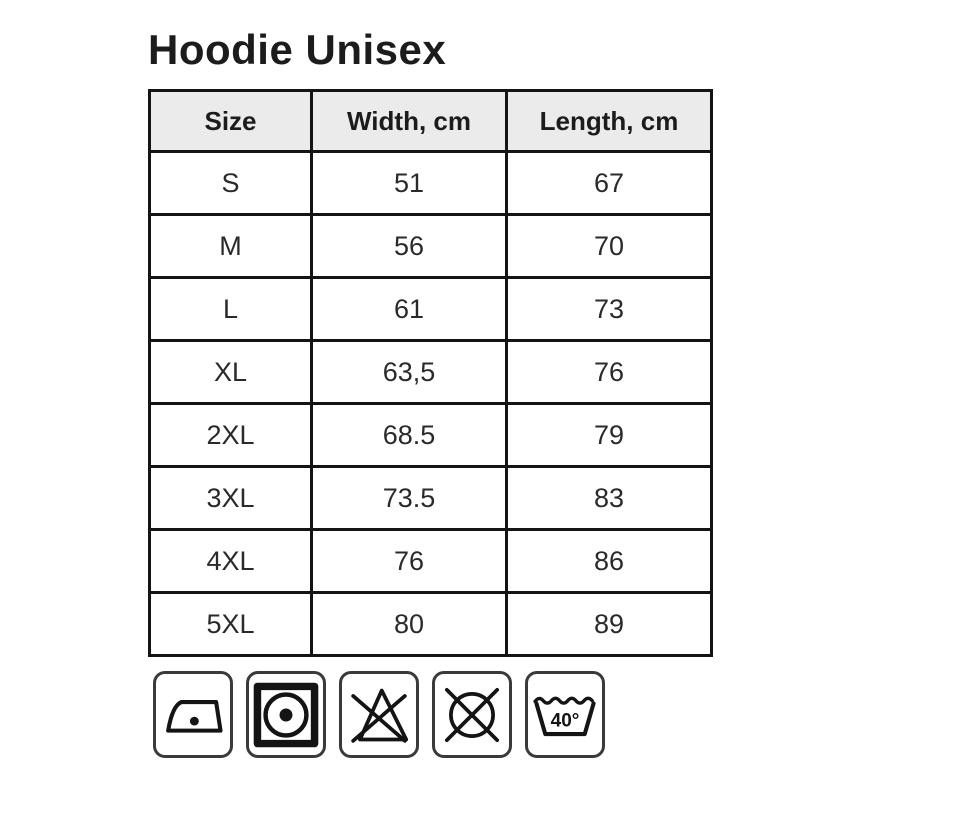 Image resolution: width=960 pixels, height=824 pixels. I want to click on length-cell: 70, so click(609, 246).